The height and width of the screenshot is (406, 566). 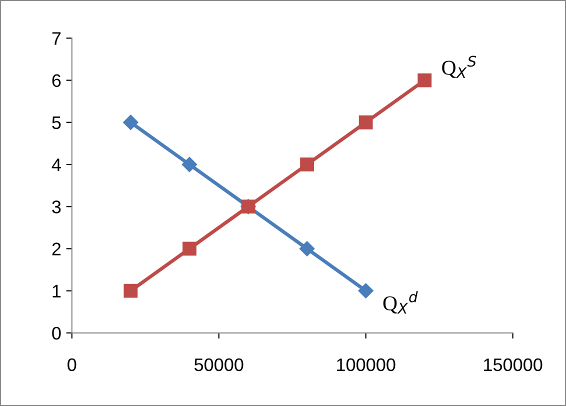 What do you see at coordinates (56, 207) in the screenshot?
I see `y-tick-label: 3` at bounding box center [56, 207].